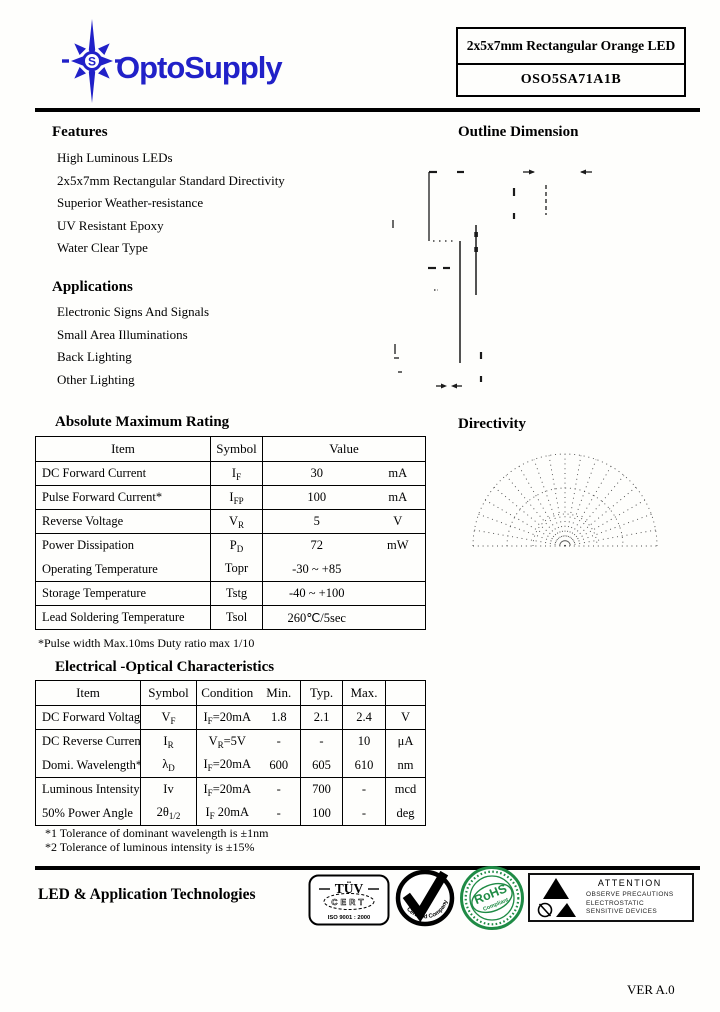 The width and height of the screenshot is (720, 1012). Describe the element at coordinates (398, 497) in the screenshot. I see `amr-unit: mA` at that location.